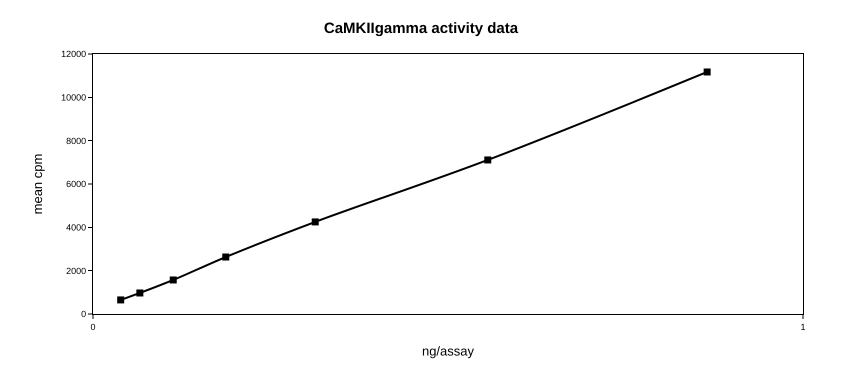 Image resolution: width=842 pixels, height=371 pixels. What do you see at coordinates (83, 314) in the screenshot?
I see `y-tick-label: 0` at bounding box center [83, 314].